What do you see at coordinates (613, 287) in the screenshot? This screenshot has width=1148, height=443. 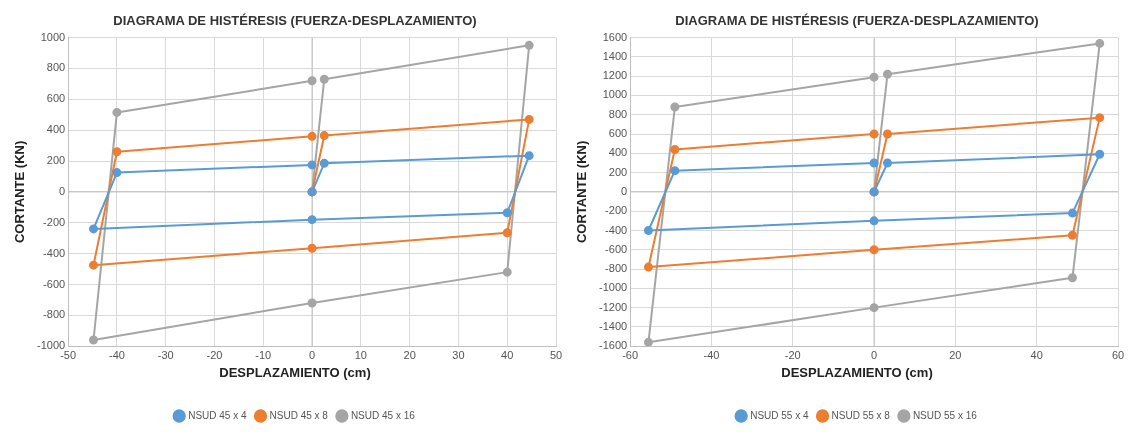 I see `y-tick-label: -1000` at bounding box center [613, 287].